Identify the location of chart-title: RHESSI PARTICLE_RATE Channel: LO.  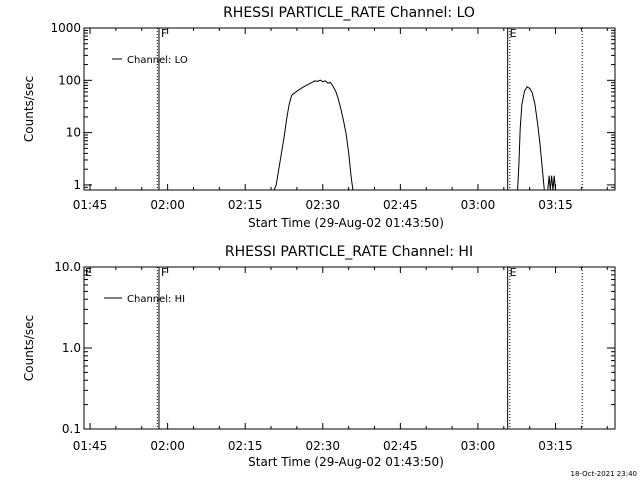
(349, 13).